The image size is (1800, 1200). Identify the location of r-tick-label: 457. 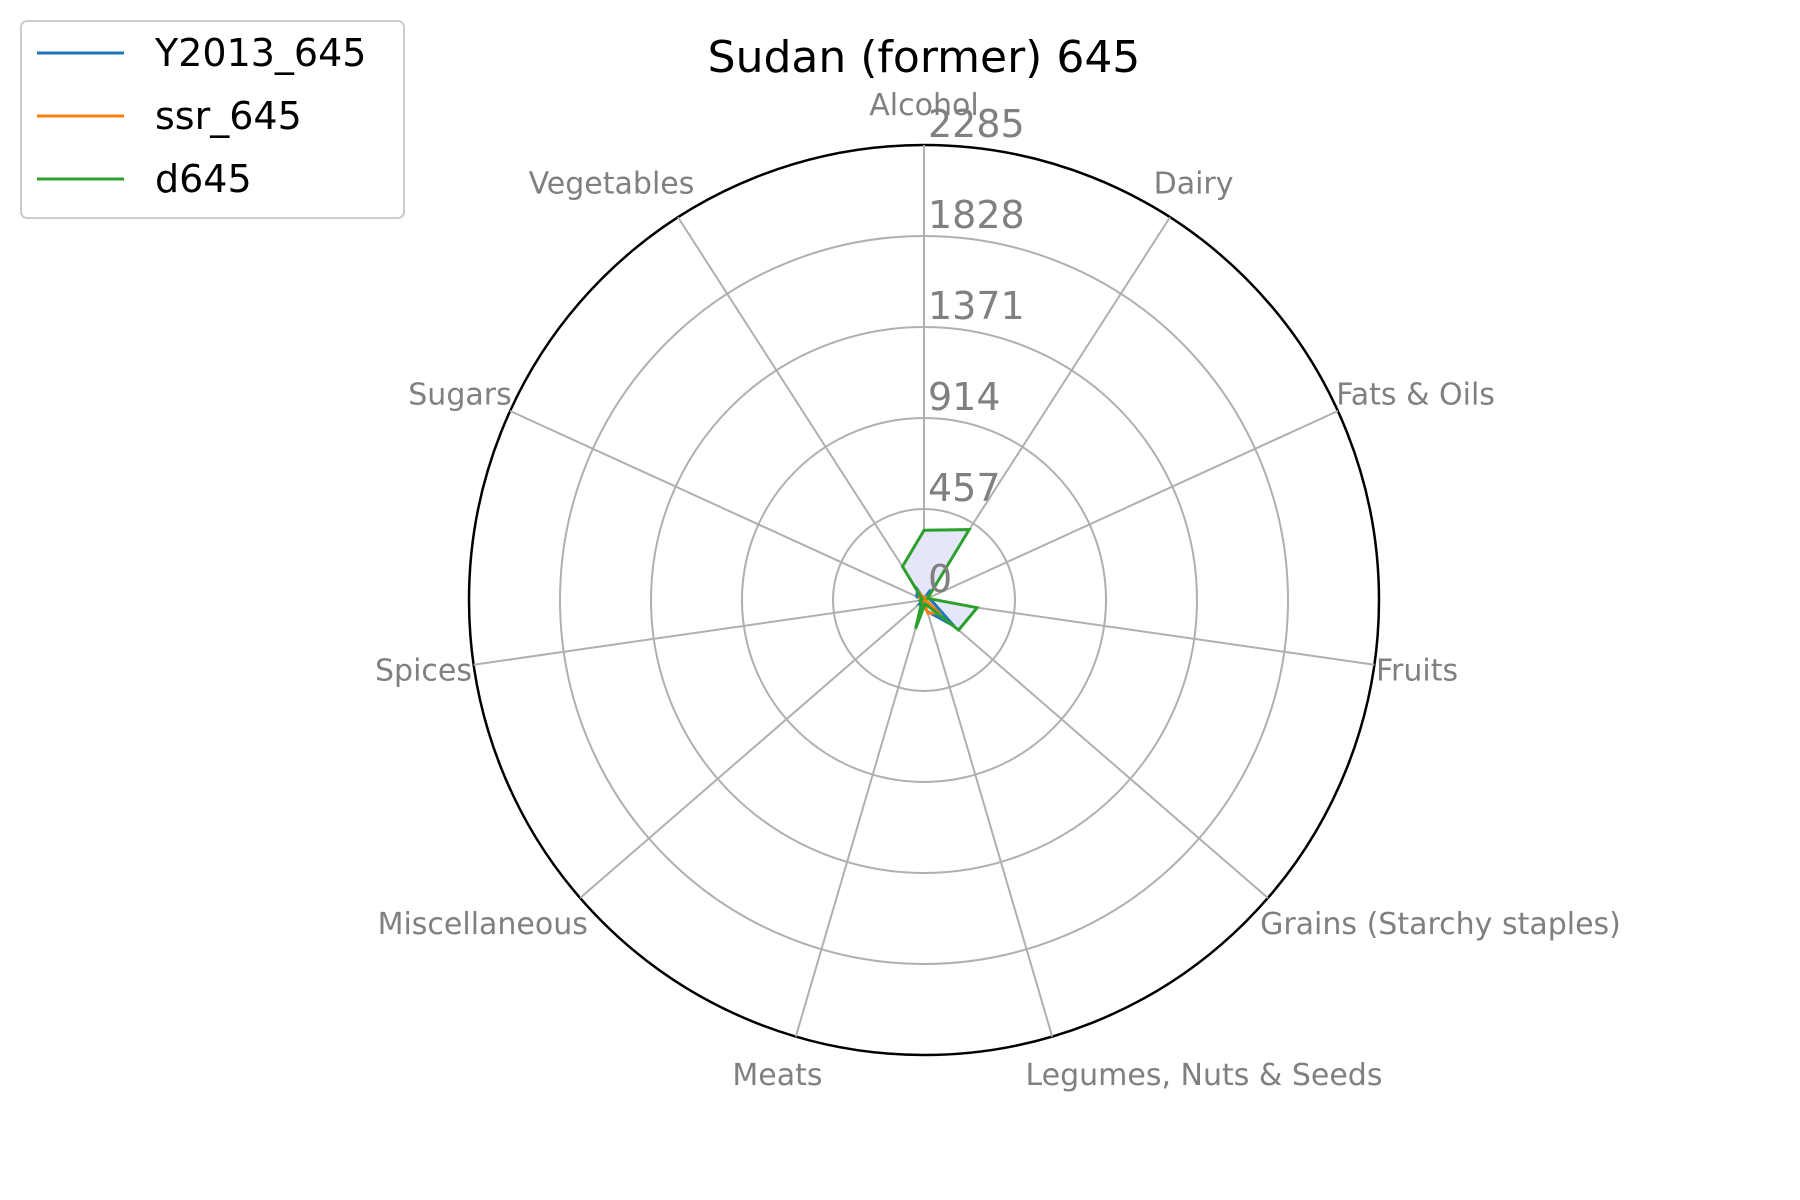
(964, 488).